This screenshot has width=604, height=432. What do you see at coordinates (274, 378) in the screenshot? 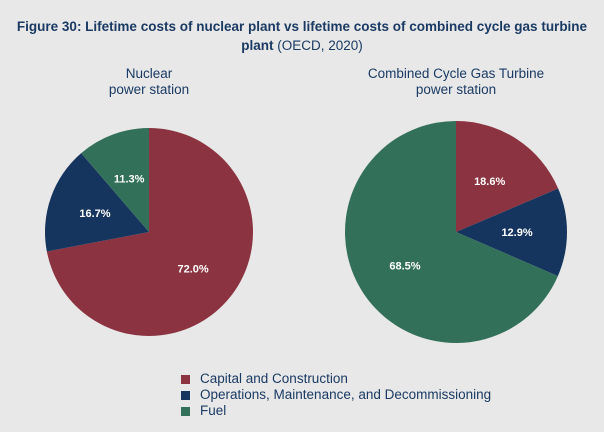
I see `legend-label-capital: Capital and Construction` at bounding box center [274, 378].